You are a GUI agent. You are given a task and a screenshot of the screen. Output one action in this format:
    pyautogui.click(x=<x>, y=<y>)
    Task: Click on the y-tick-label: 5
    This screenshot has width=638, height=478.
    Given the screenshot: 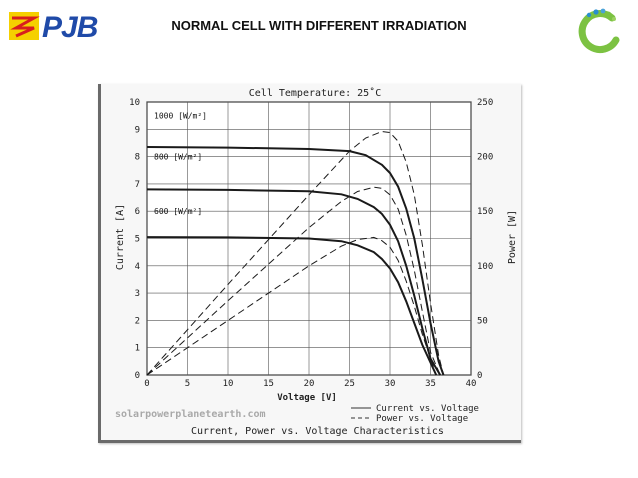 What is the action you would take?
    pyautogui.click(x=137, y=240)
    